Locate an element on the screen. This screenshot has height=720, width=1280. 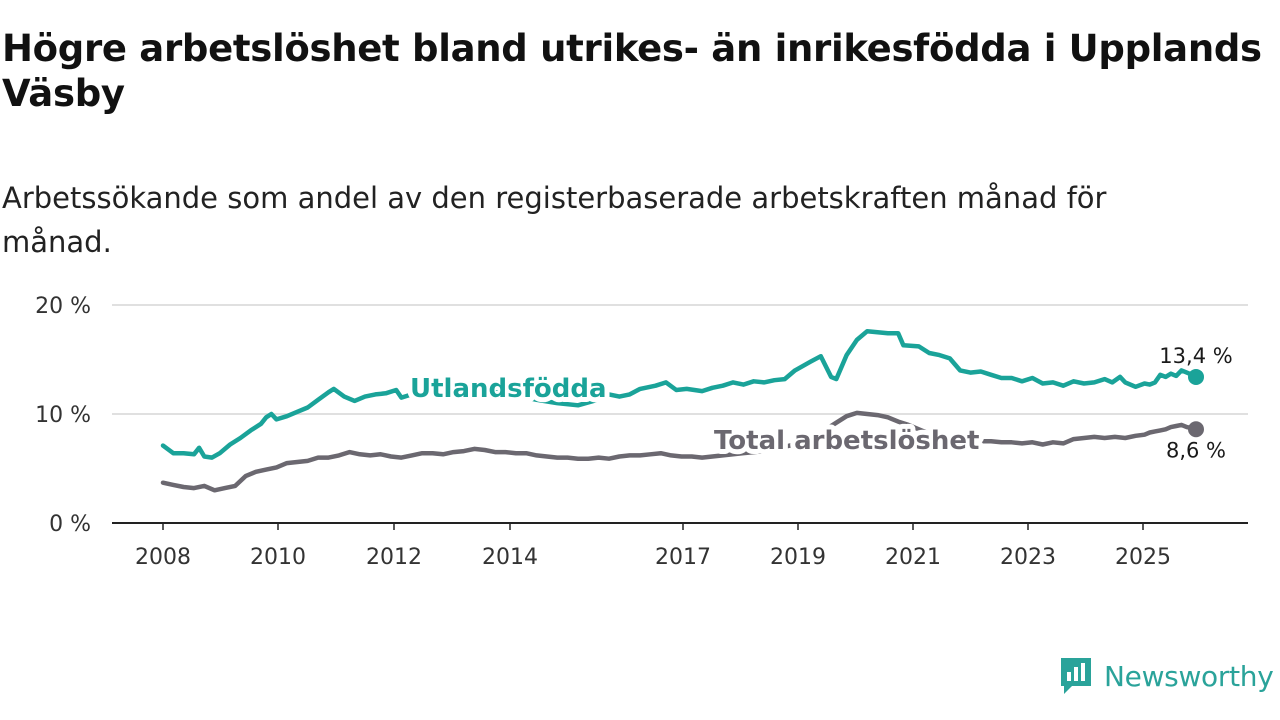
x-tick-label: 2021 is located at coordinates (913, 557).